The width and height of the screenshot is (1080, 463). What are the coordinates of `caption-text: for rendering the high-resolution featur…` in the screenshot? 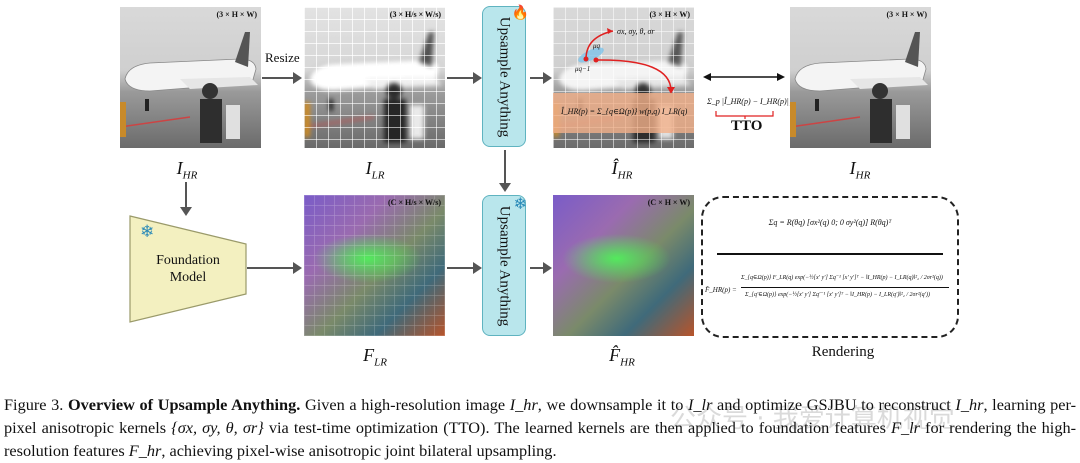 It's located at (540, 439).